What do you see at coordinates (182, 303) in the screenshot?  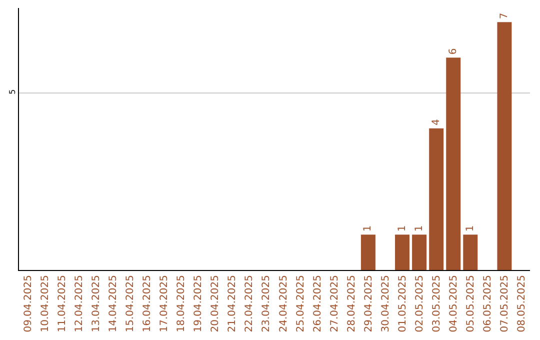 I see `x-tick-label: 18.04.2025` at bounding box center [182, 303].